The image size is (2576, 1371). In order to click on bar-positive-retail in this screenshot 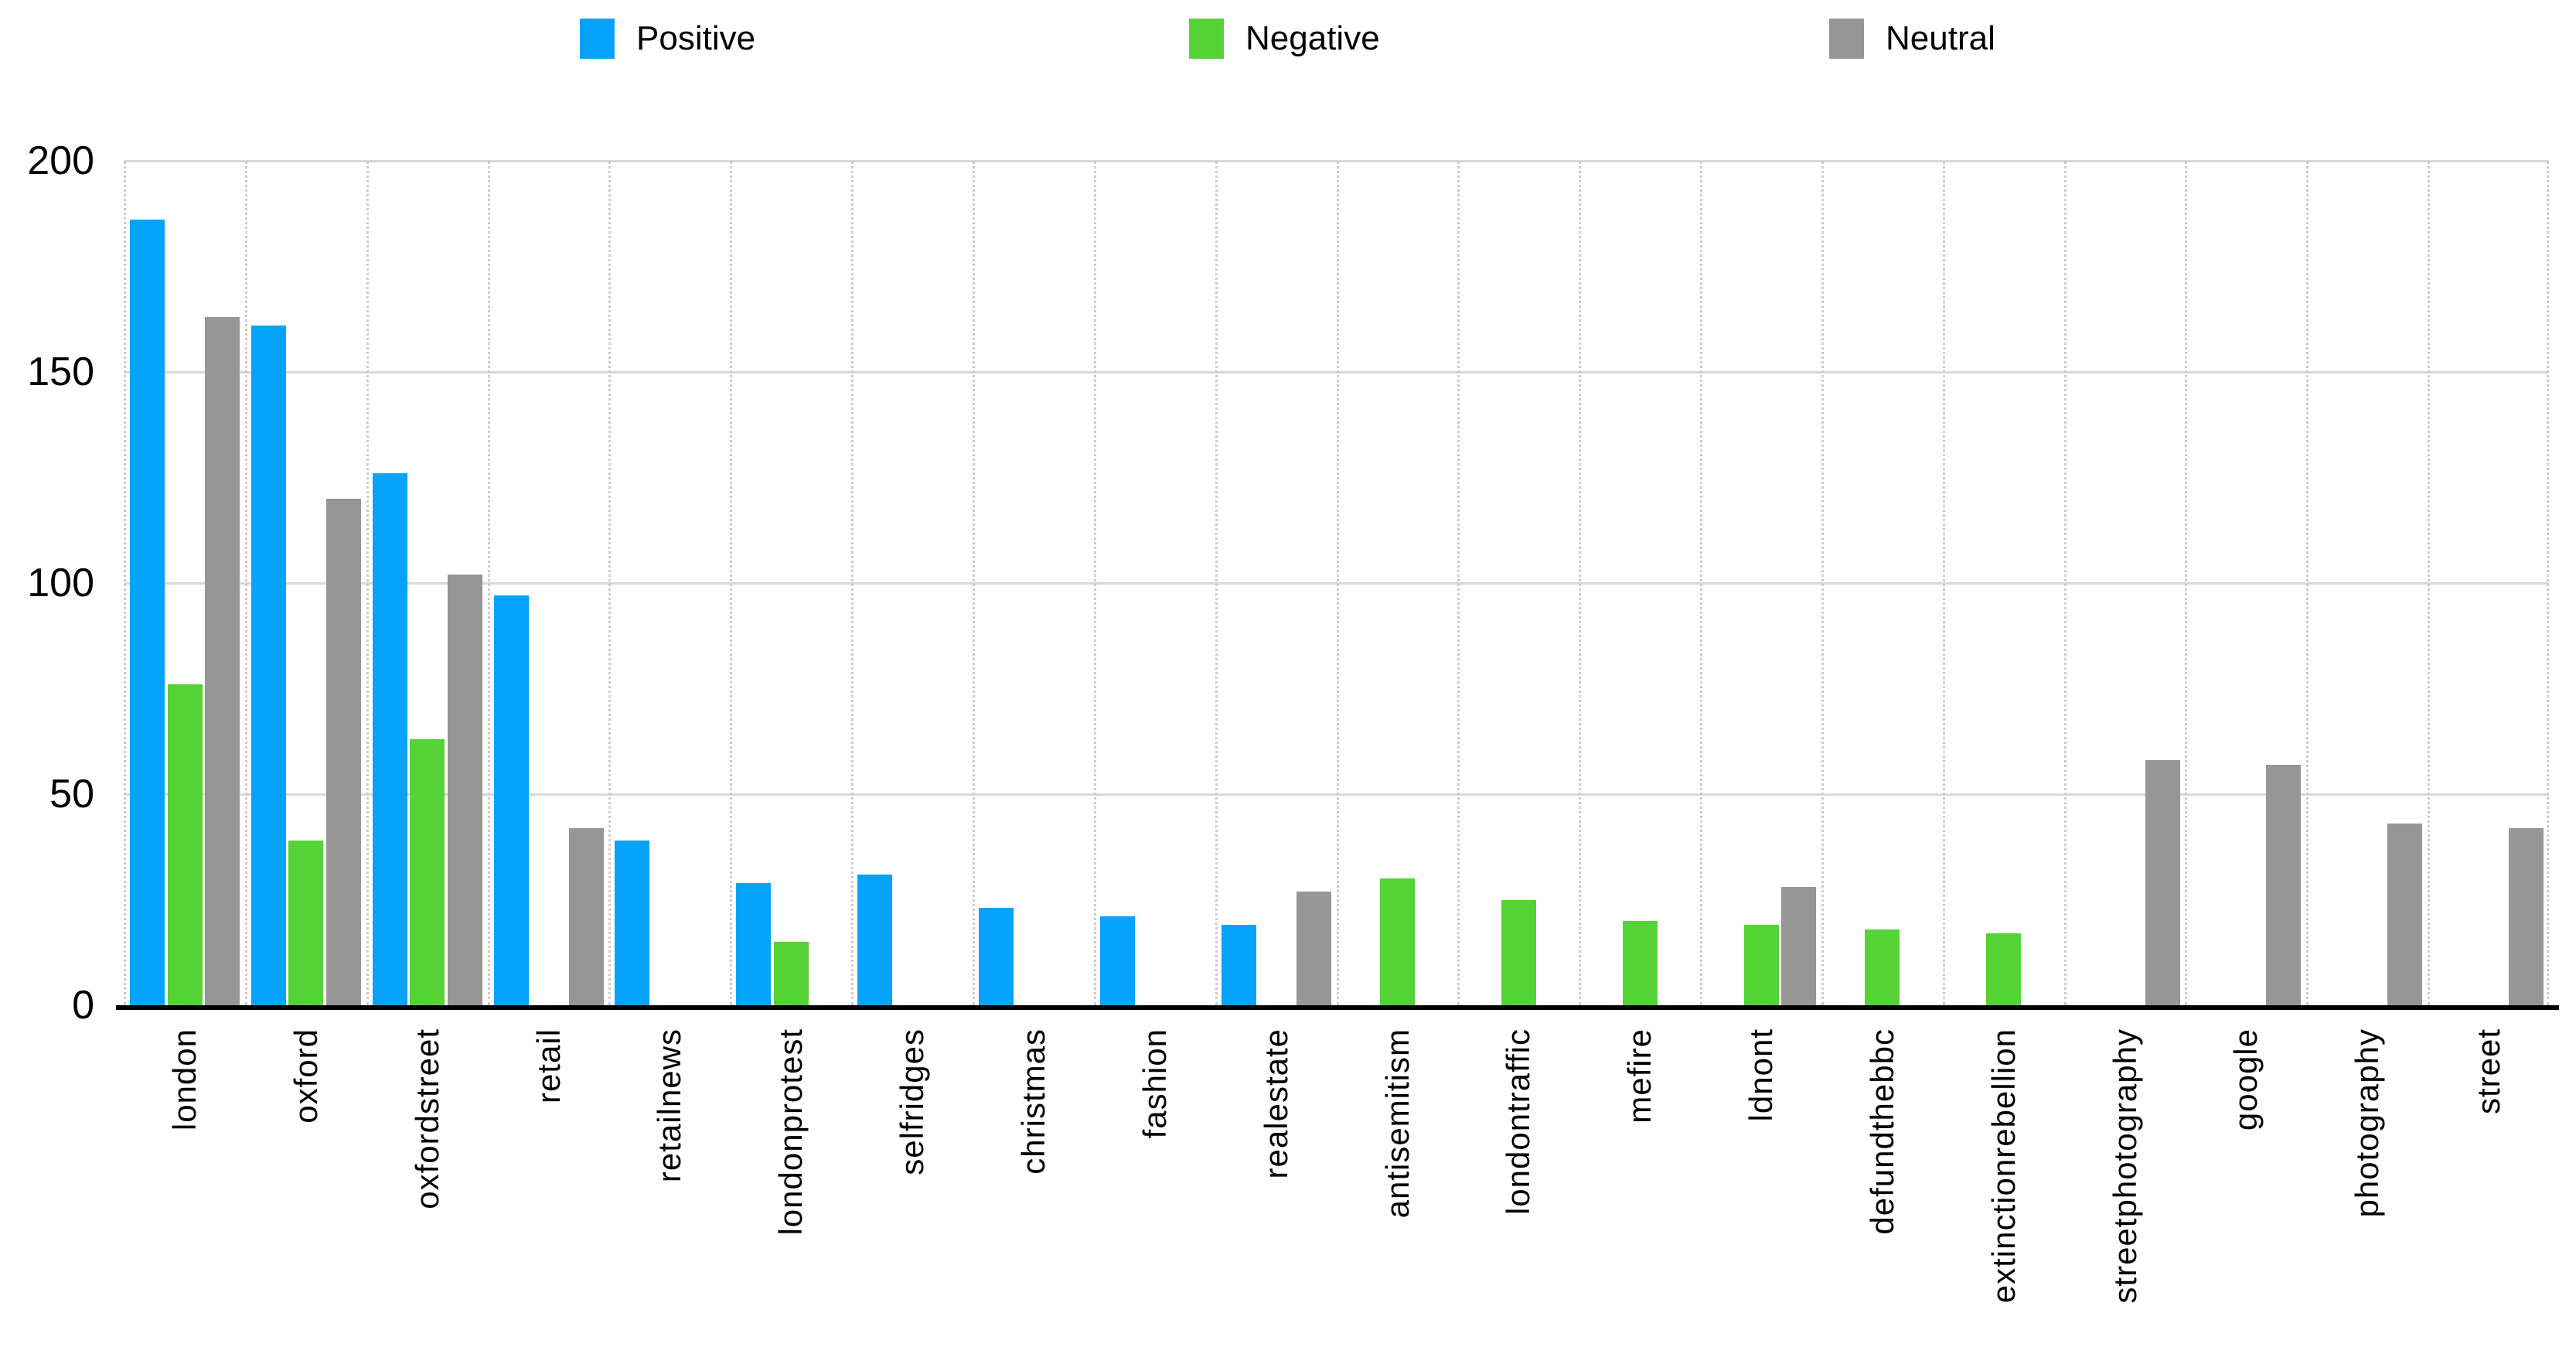, I will do `click(511, 800)`.